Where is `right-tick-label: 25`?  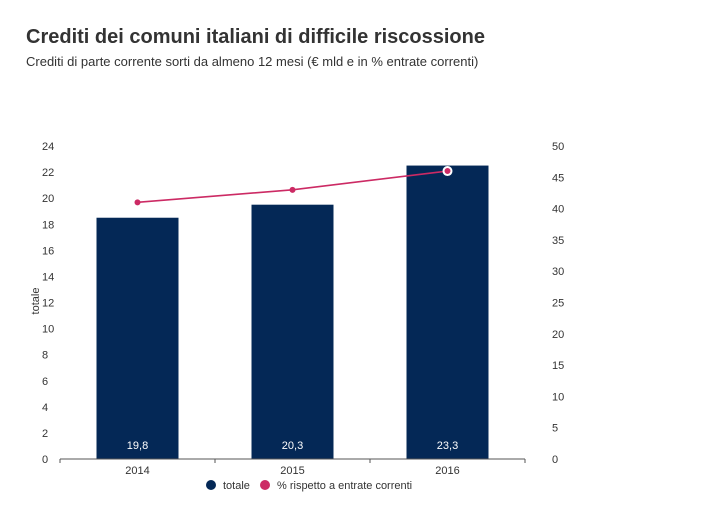
right-tick-label: 25 is located at coordinates (558, 304).